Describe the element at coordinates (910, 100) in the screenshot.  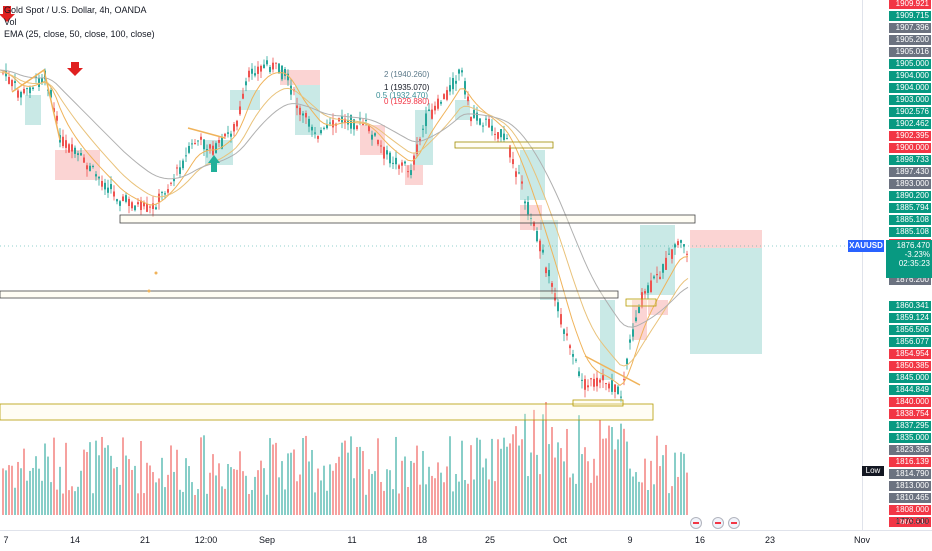
I see `price-axis-label: 1903.000` at that location.